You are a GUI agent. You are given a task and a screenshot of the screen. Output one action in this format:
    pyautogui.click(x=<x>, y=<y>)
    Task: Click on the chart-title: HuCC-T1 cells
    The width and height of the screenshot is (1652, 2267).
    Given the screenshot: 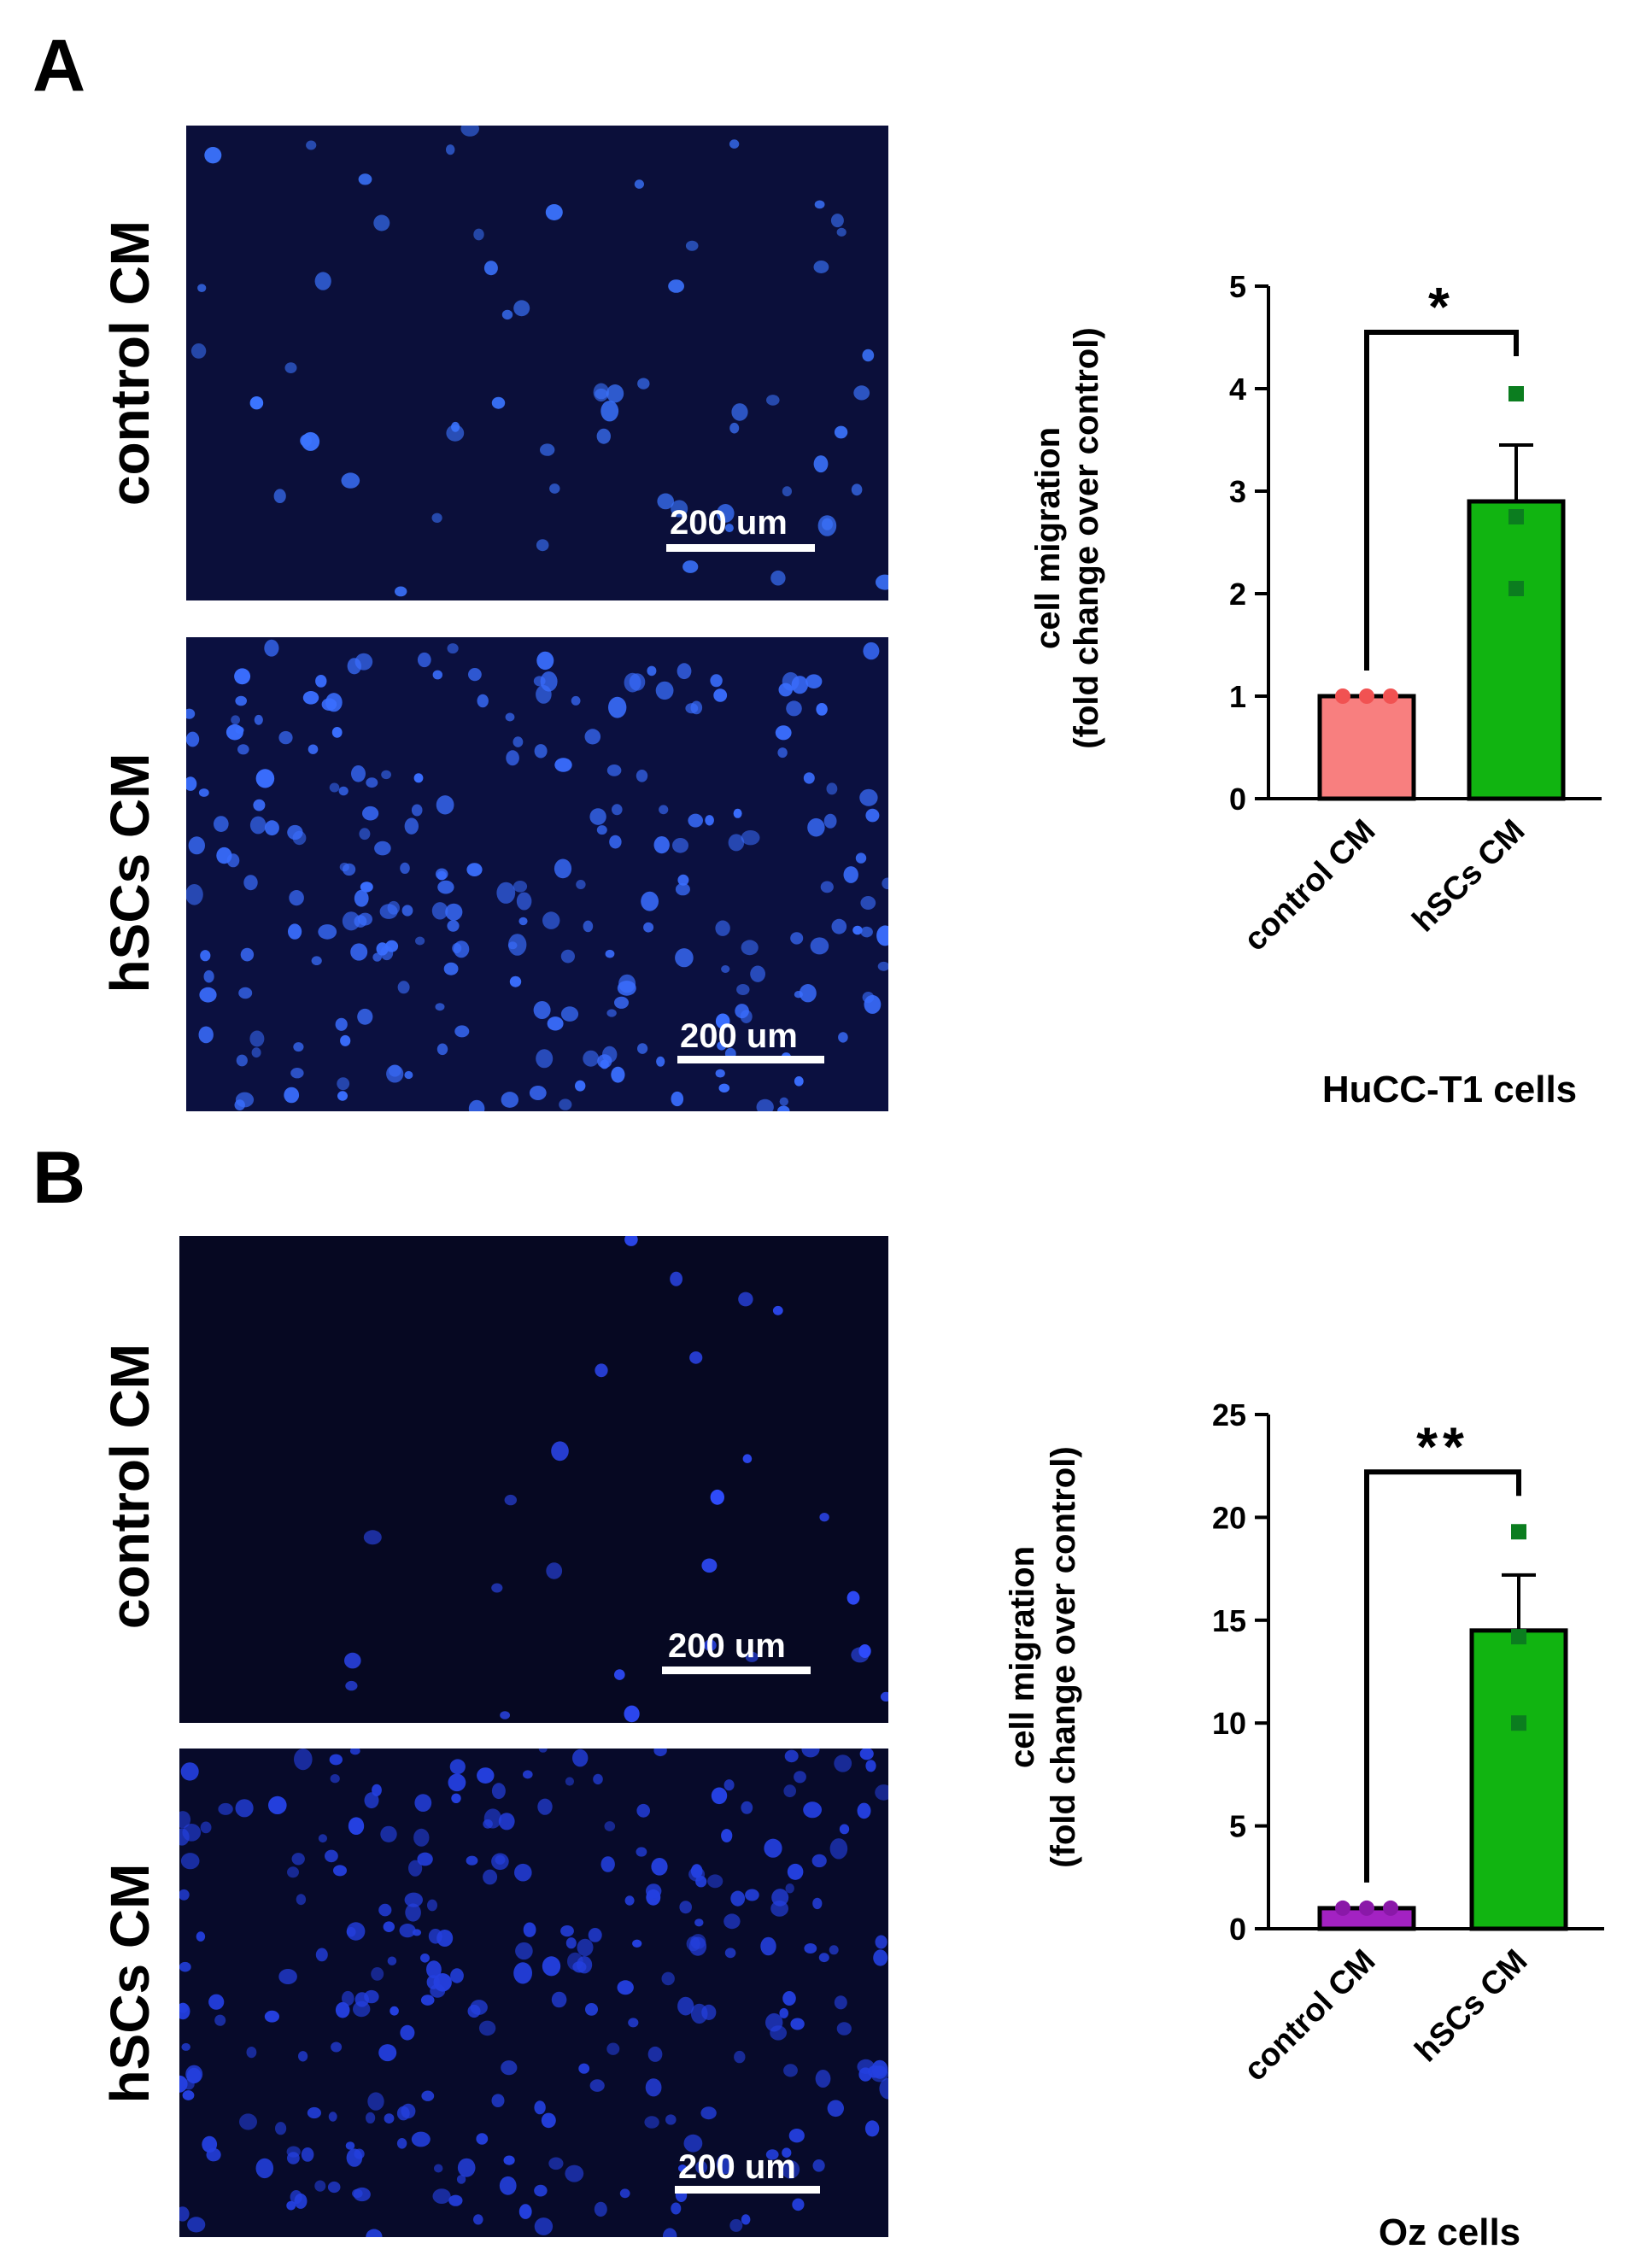 What is the action you would take?
    pyautogui.click(x=1449, y=1089)
    